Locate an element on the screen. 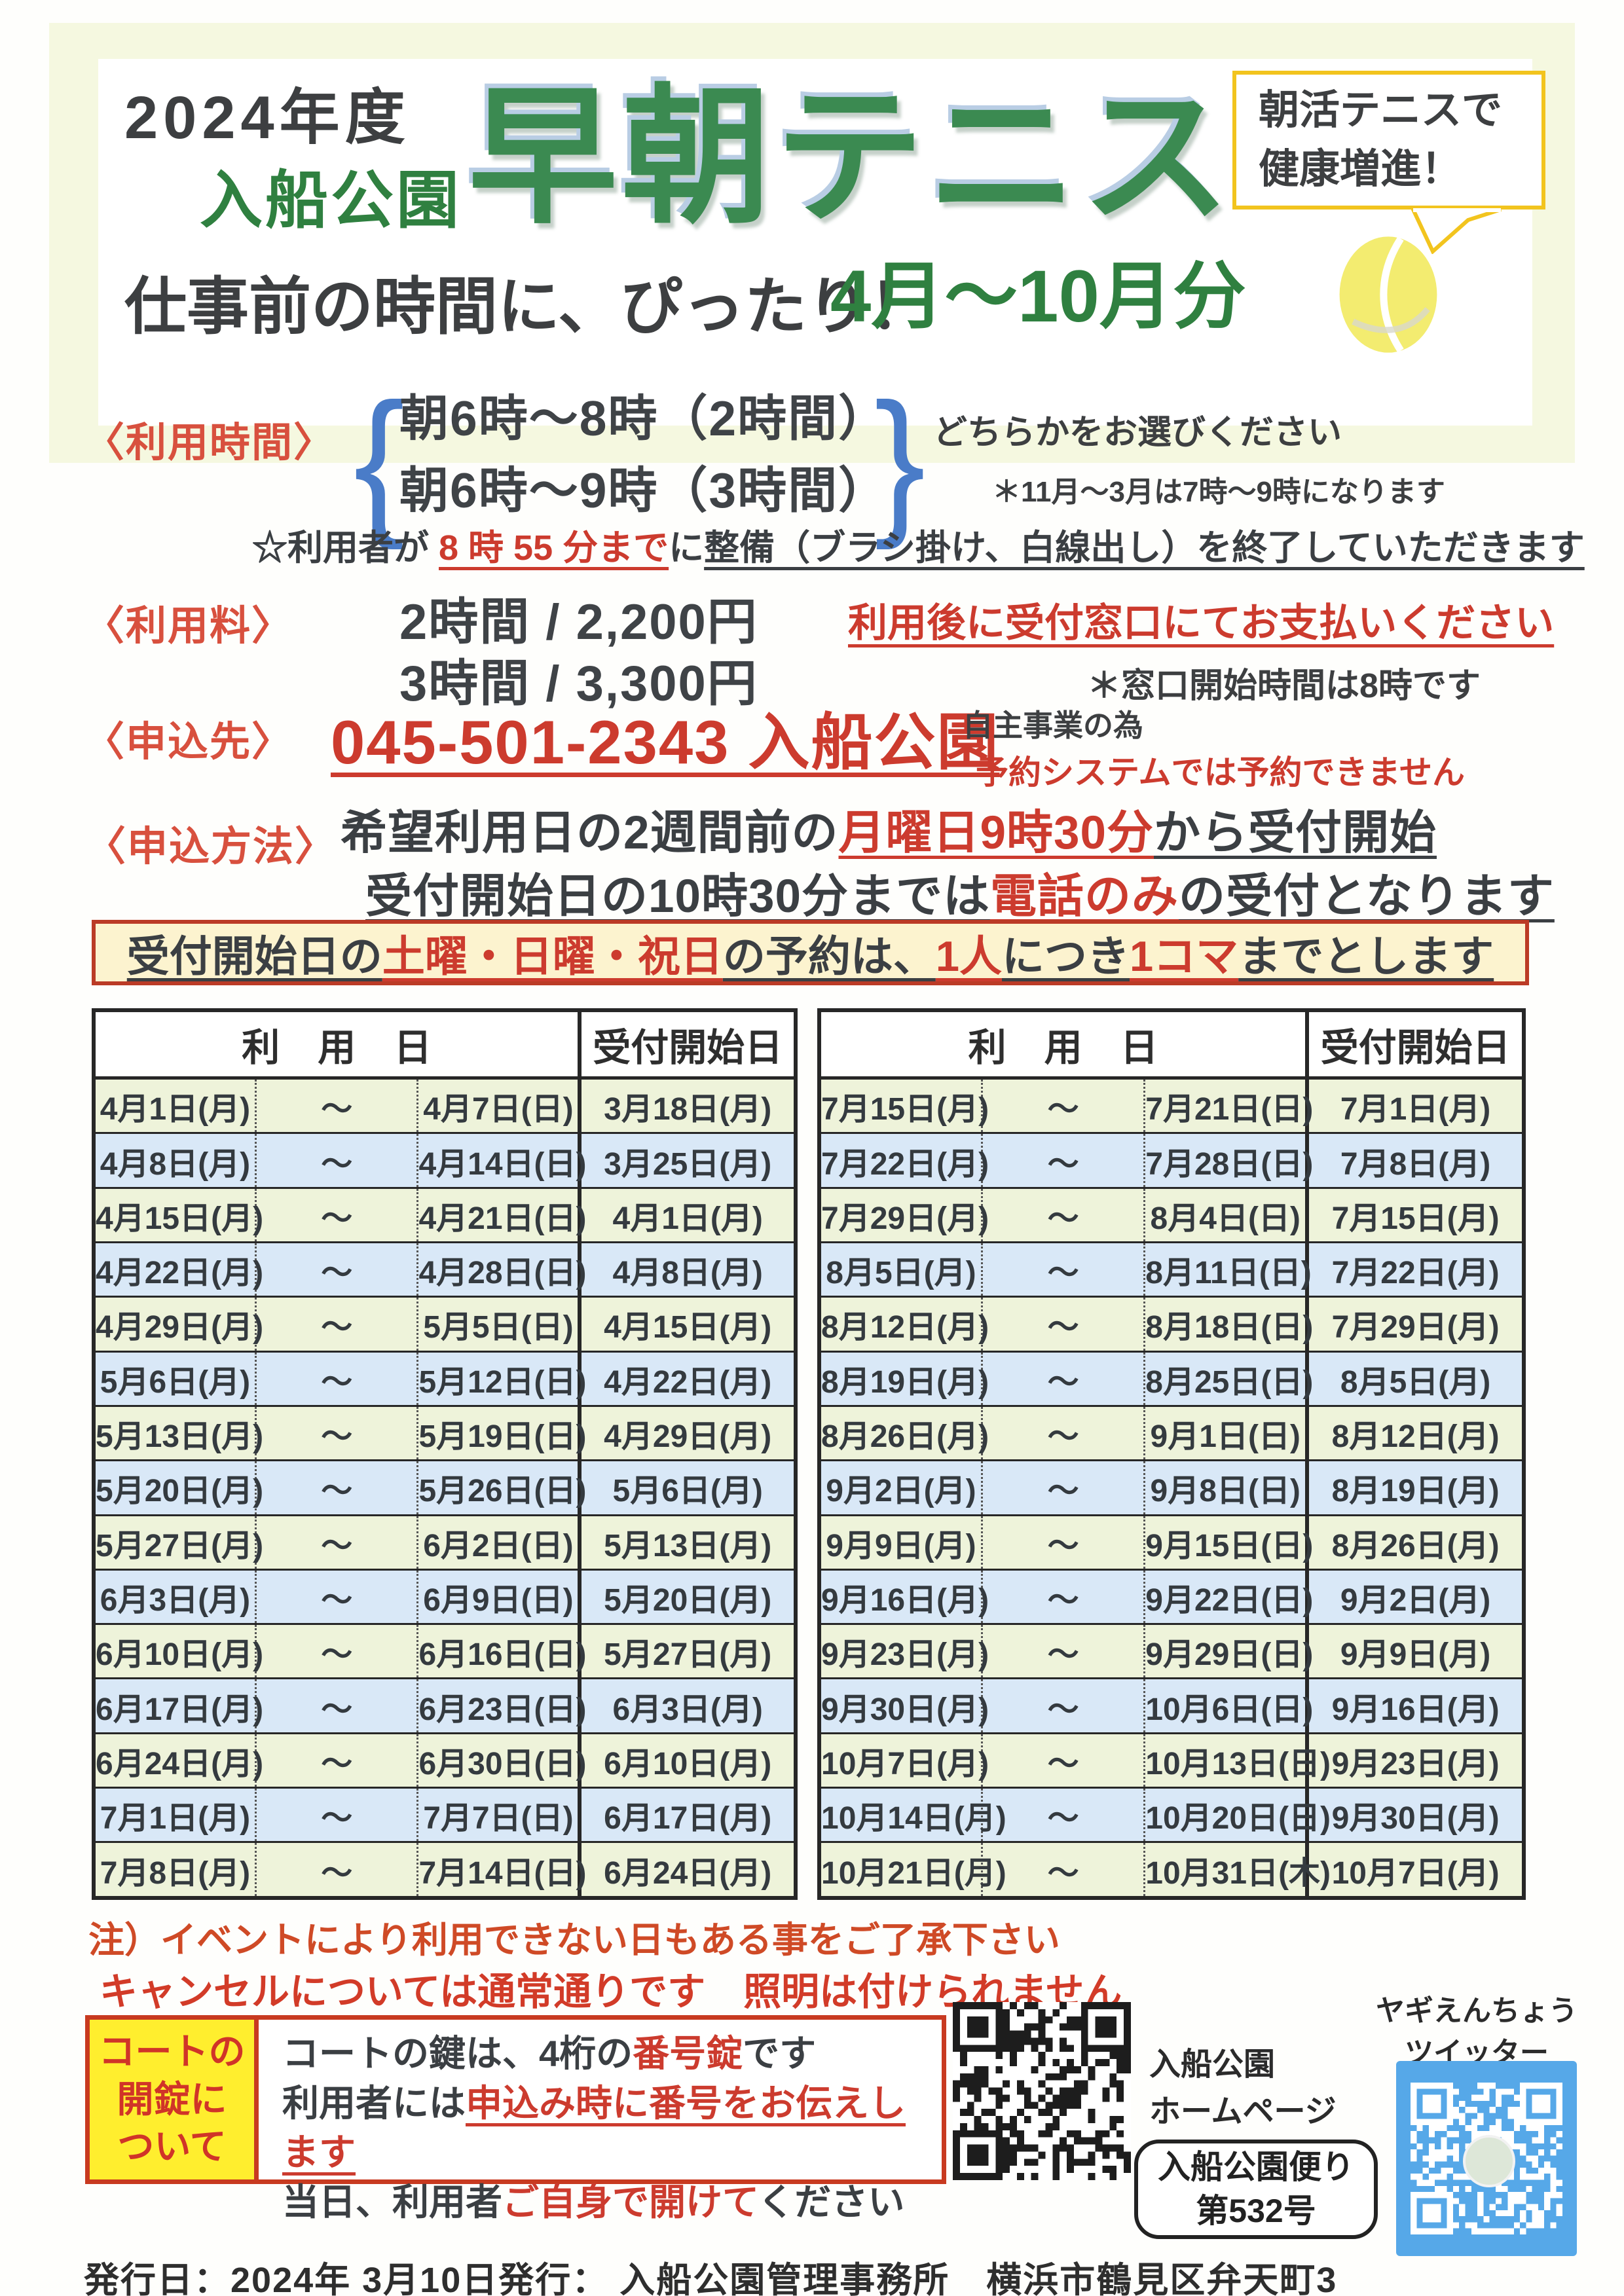  usage-end-date: 10月13日(日) is located at coordinates (1237, 1761).